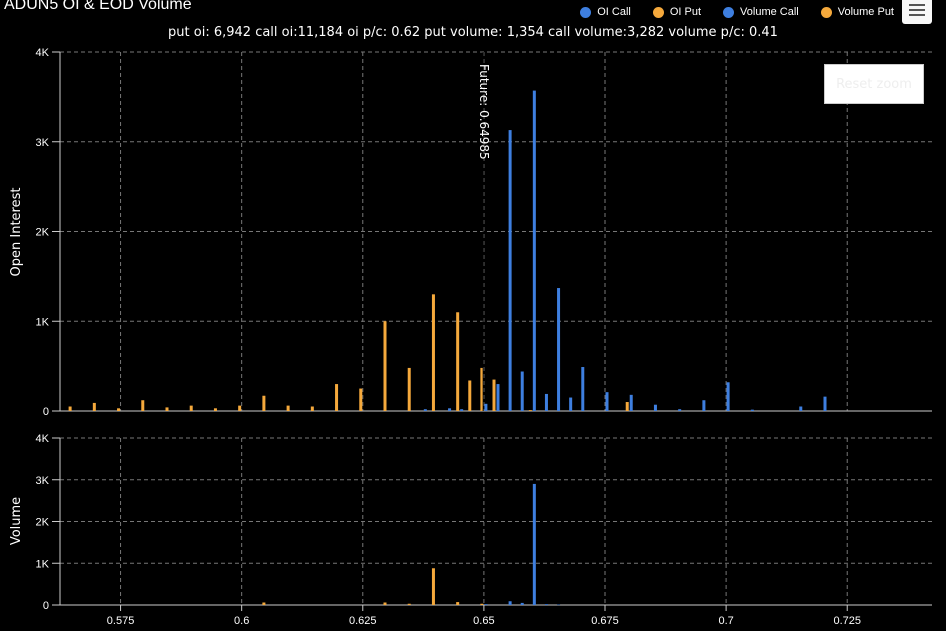  I want to click on y-axis-label: Open Interest, so click(16, 232).